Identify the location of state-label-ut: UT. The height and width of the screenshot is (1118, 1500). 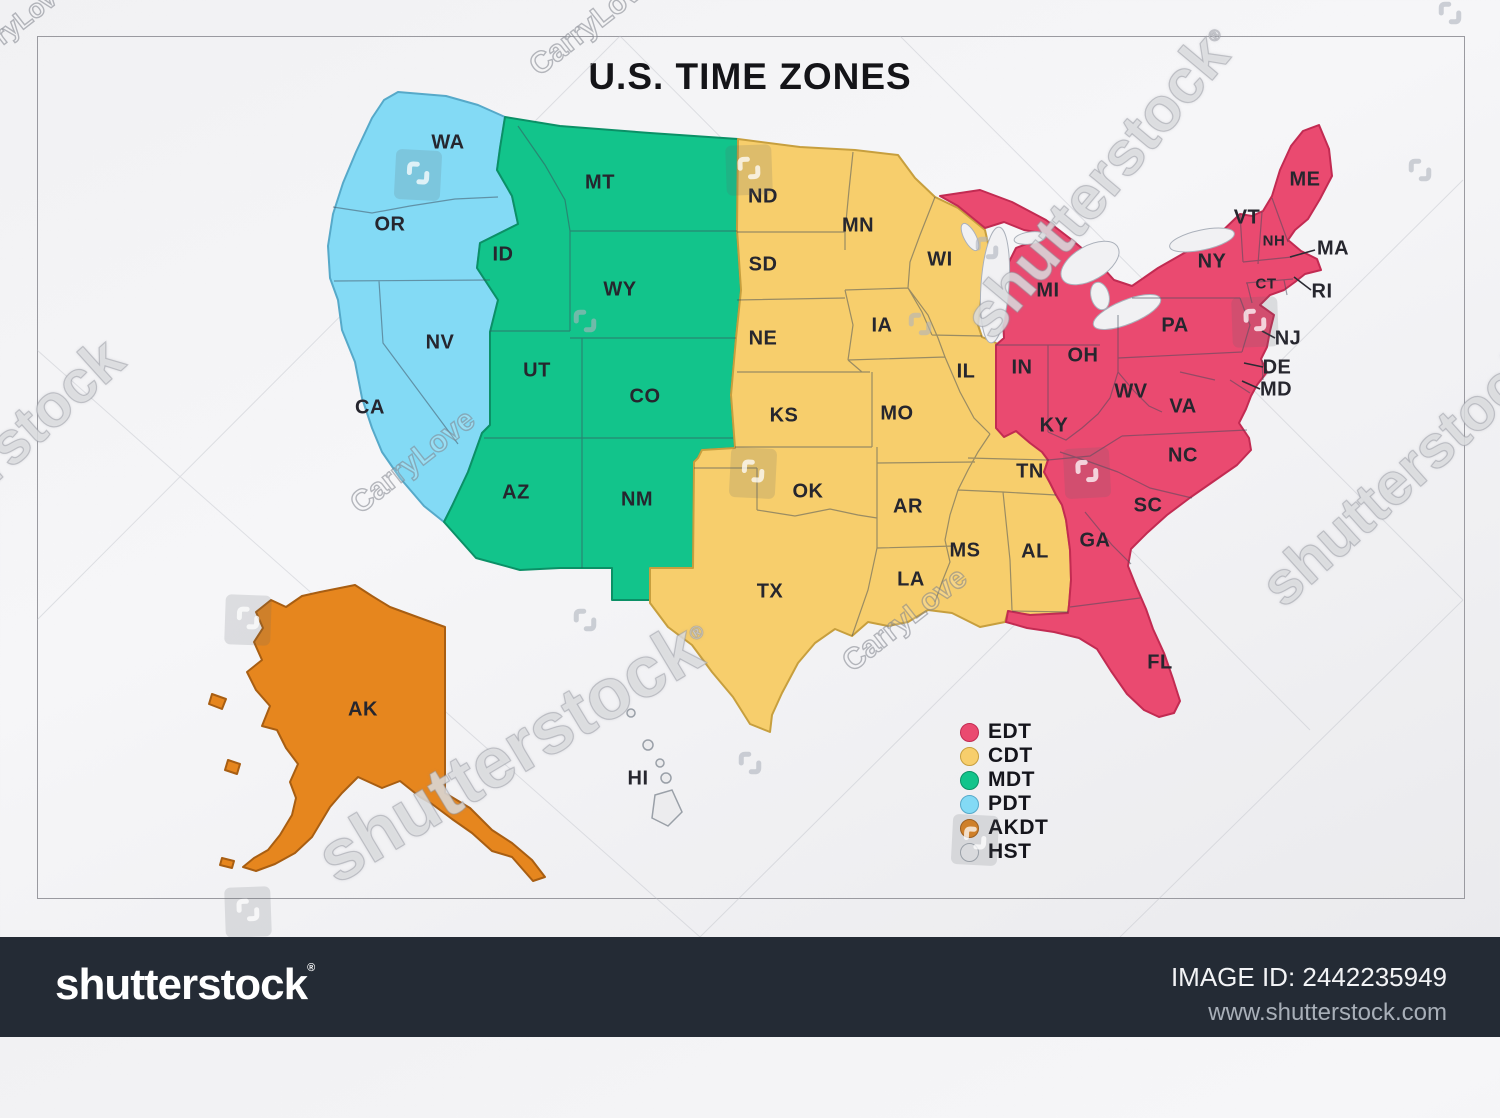
(537, 370).